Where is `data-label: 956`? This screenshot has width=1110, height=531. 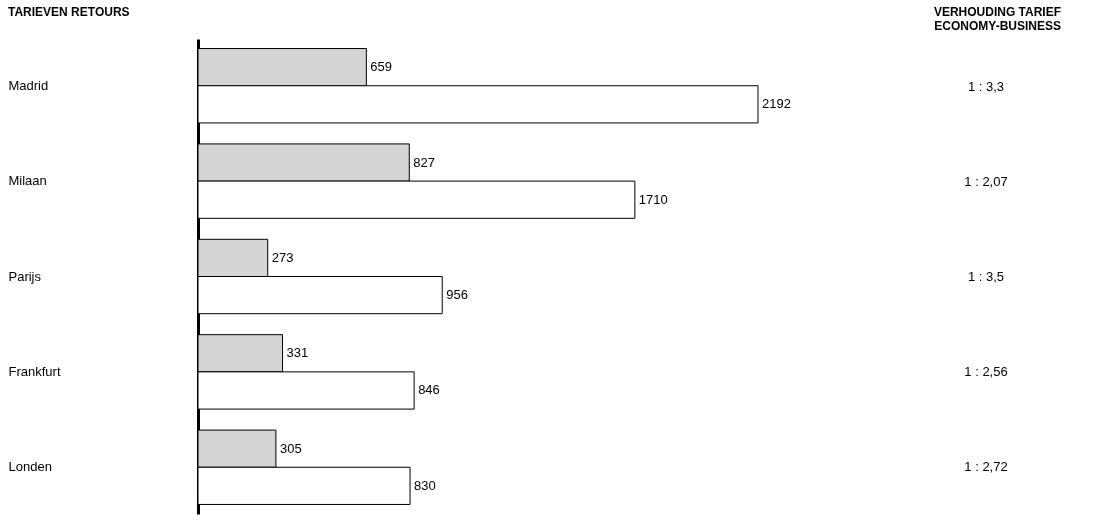
data-label: 956 is located at coordinates (457, 295).